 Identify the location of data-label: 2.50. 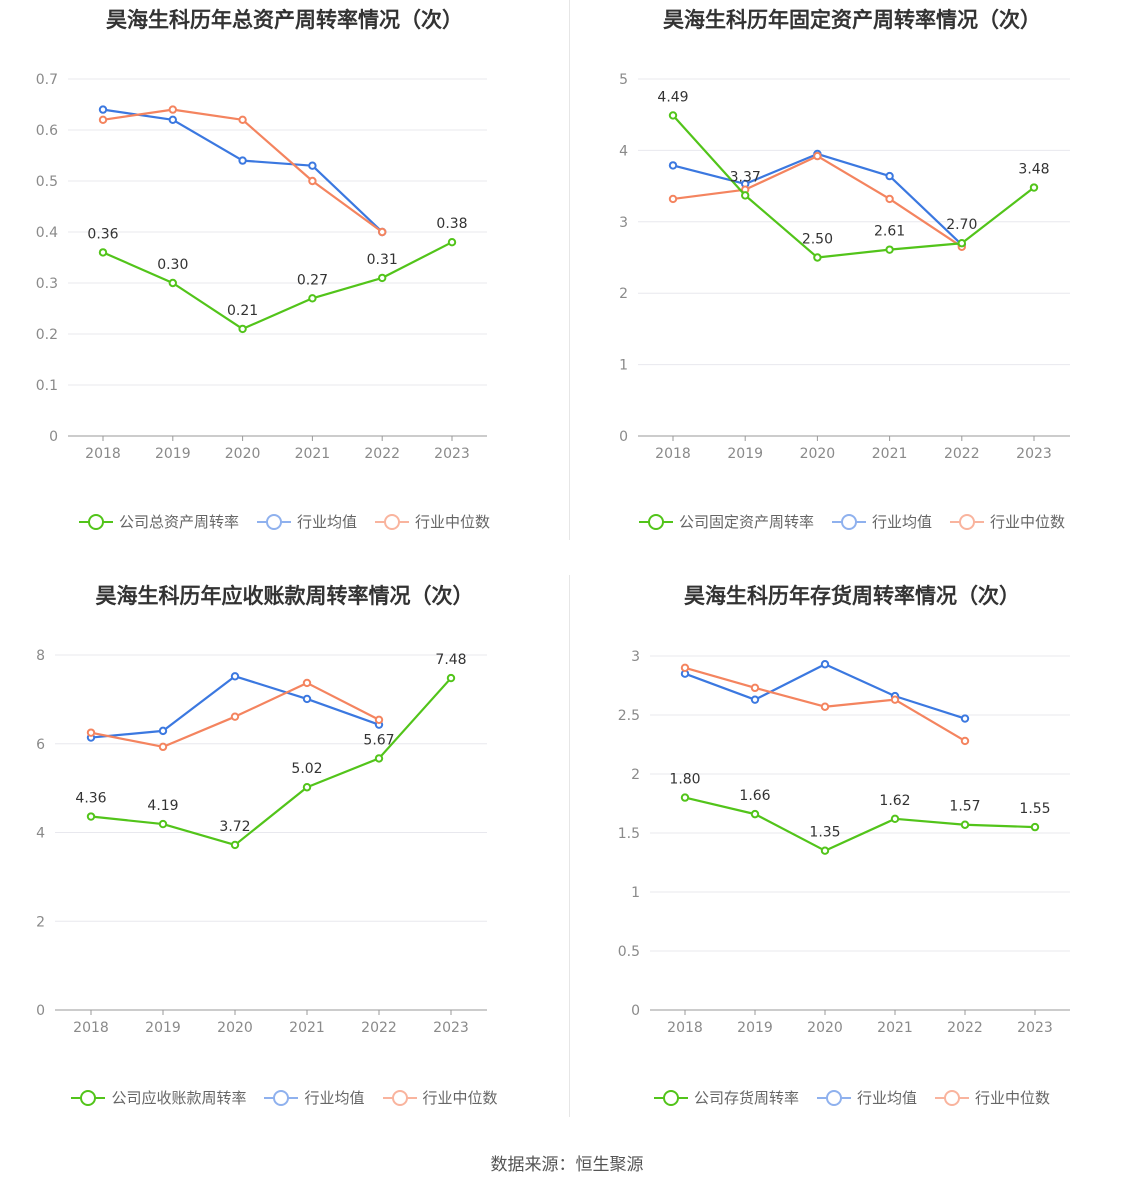
(817, 240).